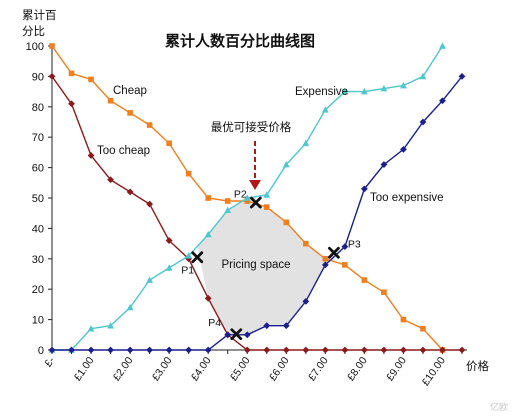 The image size is (525, 419). What do you see at coordinates (38, 229) in the screenshot?
I see `y-tick-label: 40` at bounding box center [38, 229].